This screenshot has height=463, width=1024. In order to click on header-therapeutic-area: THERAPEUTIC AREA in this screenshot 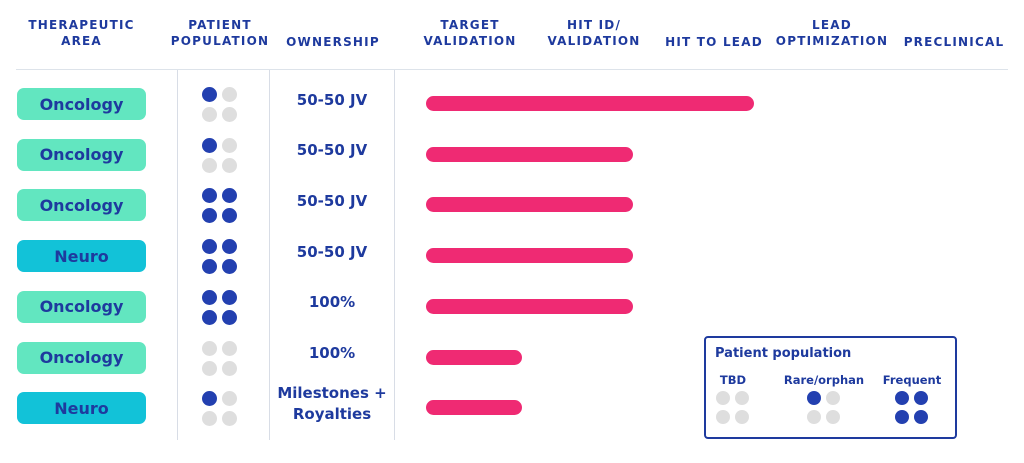, I will do `click(81, 33)`.